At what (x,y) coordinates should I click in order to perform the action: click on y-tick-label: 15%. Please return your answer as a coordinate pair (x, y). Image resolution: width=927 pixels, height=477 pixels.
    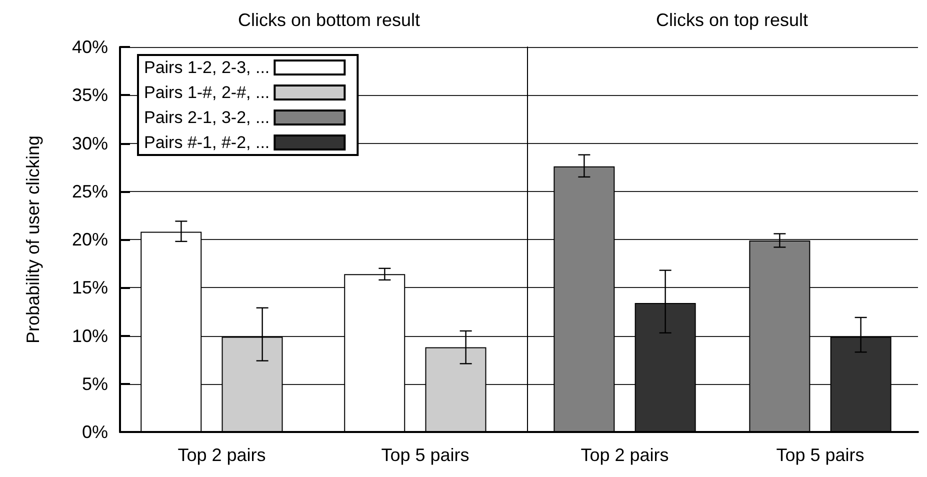
    Looking at the image, I should click on (90, 288).